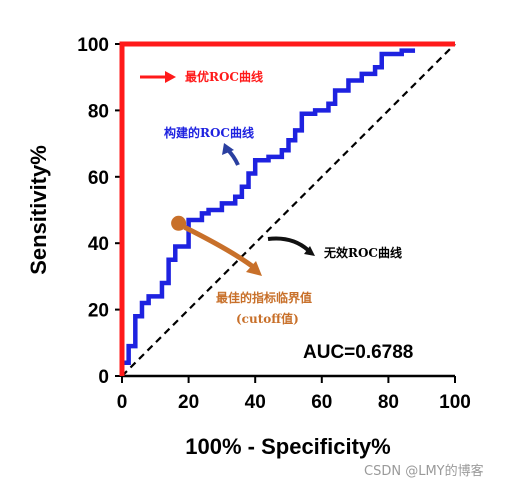 The height and width of the screenshot is (486, 532). I want to click on cutoff-arrow-shaft, so click(218, 247).